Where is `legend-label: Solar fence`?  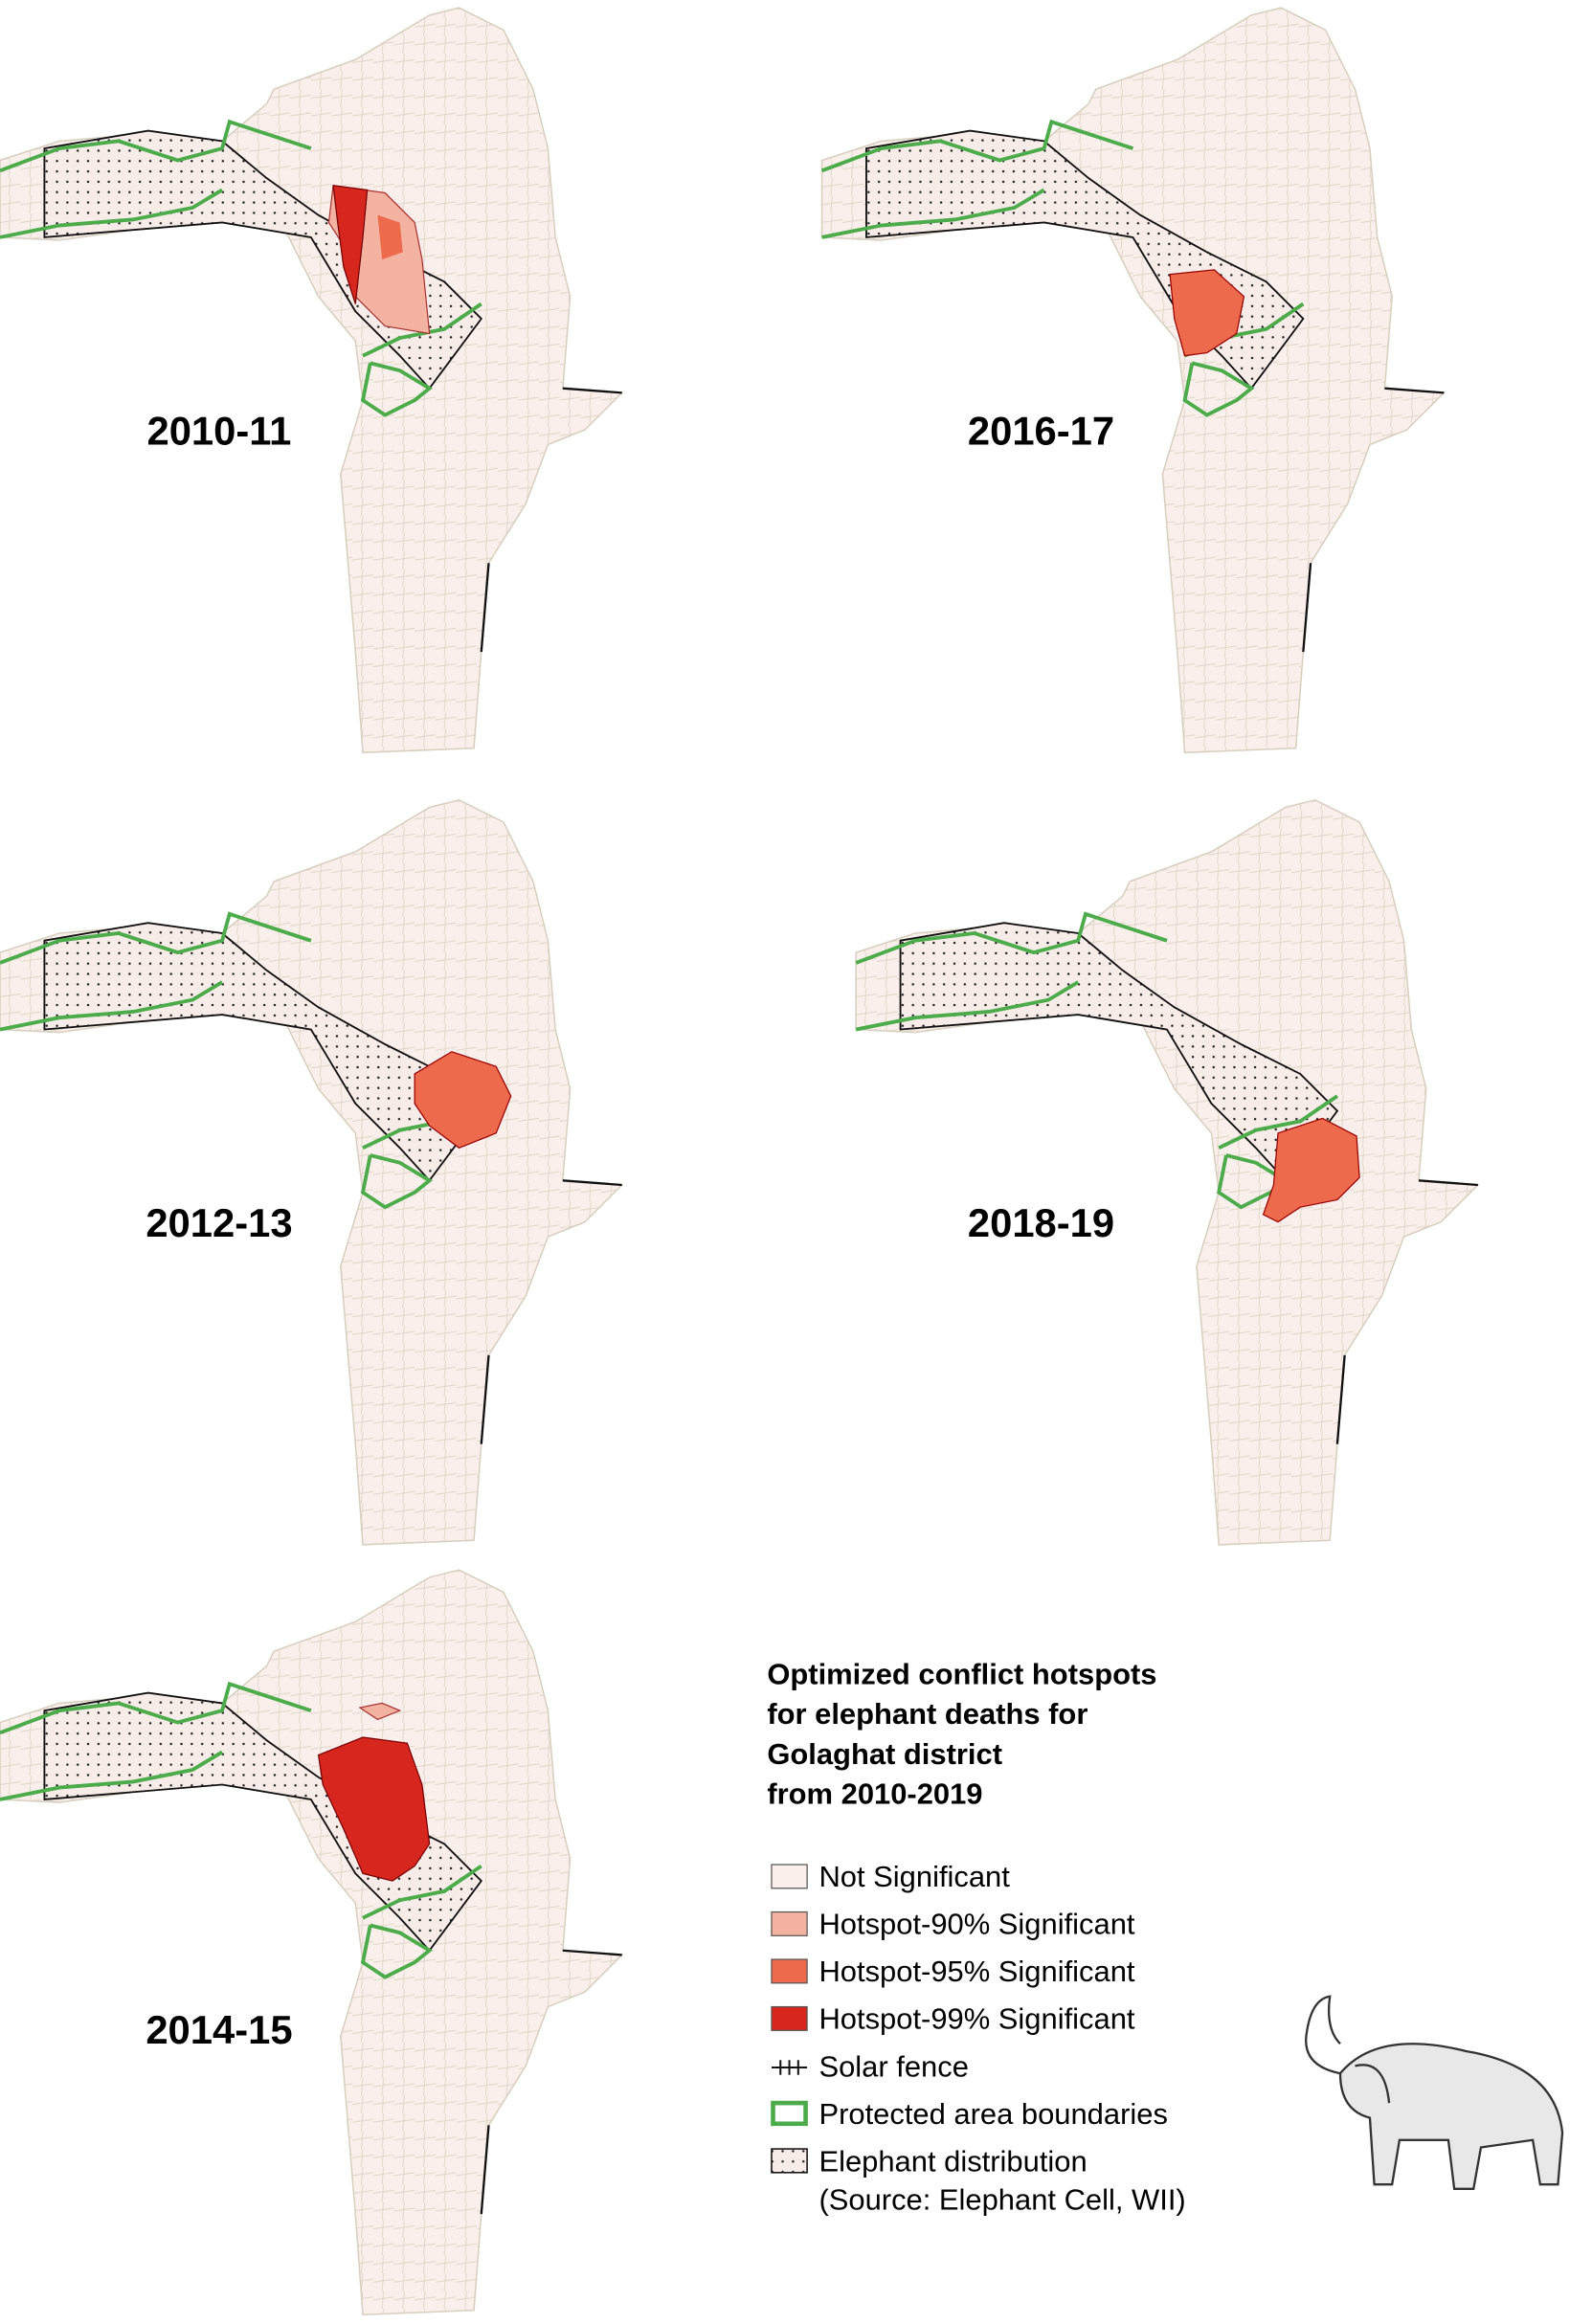
legend-label: Solar fence is located at coordinates (893, 2066).